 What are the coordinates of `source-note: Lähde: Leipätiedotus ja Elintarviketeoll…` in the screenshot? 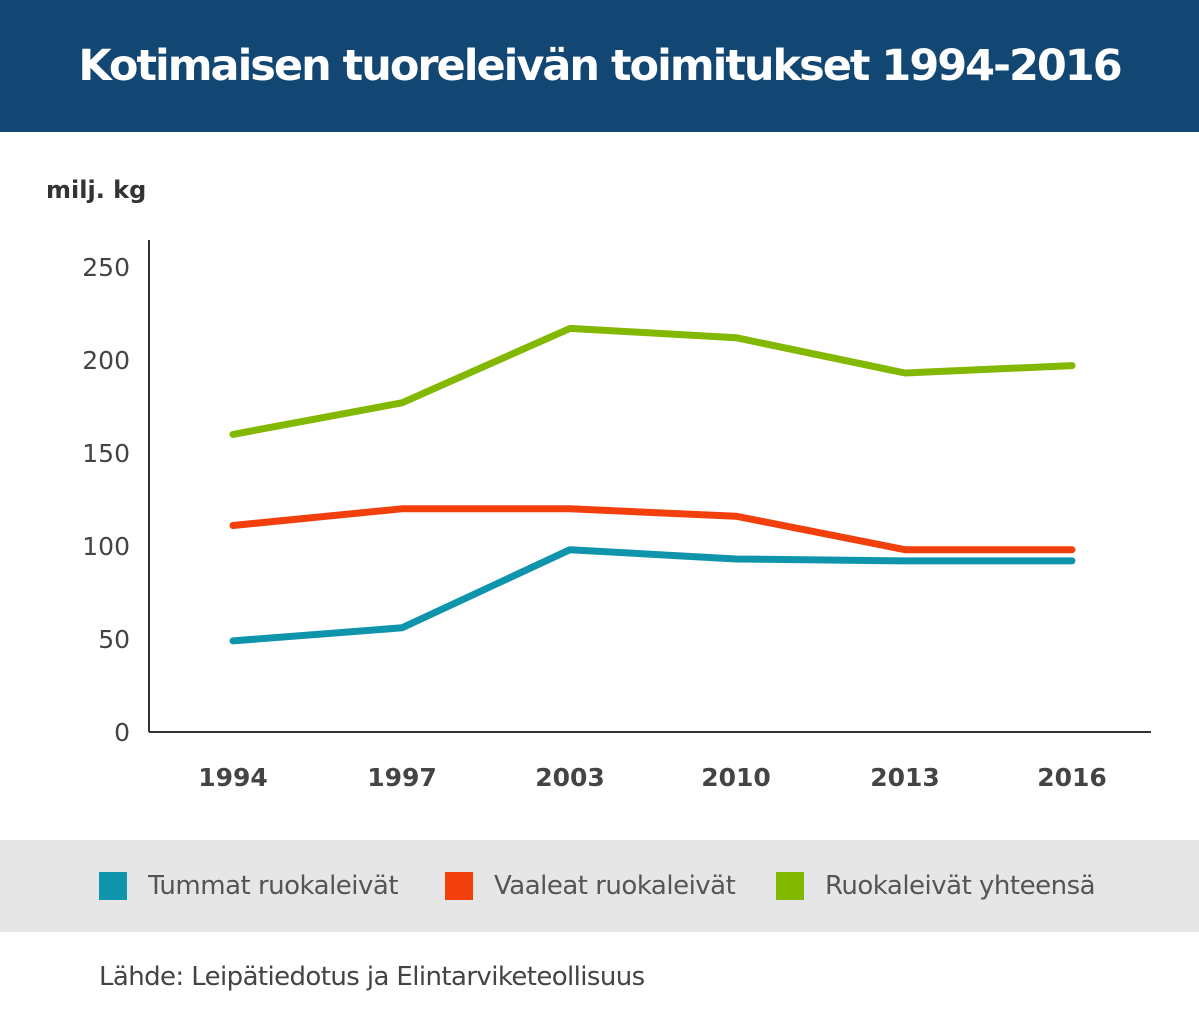 It's located at (372, 977).